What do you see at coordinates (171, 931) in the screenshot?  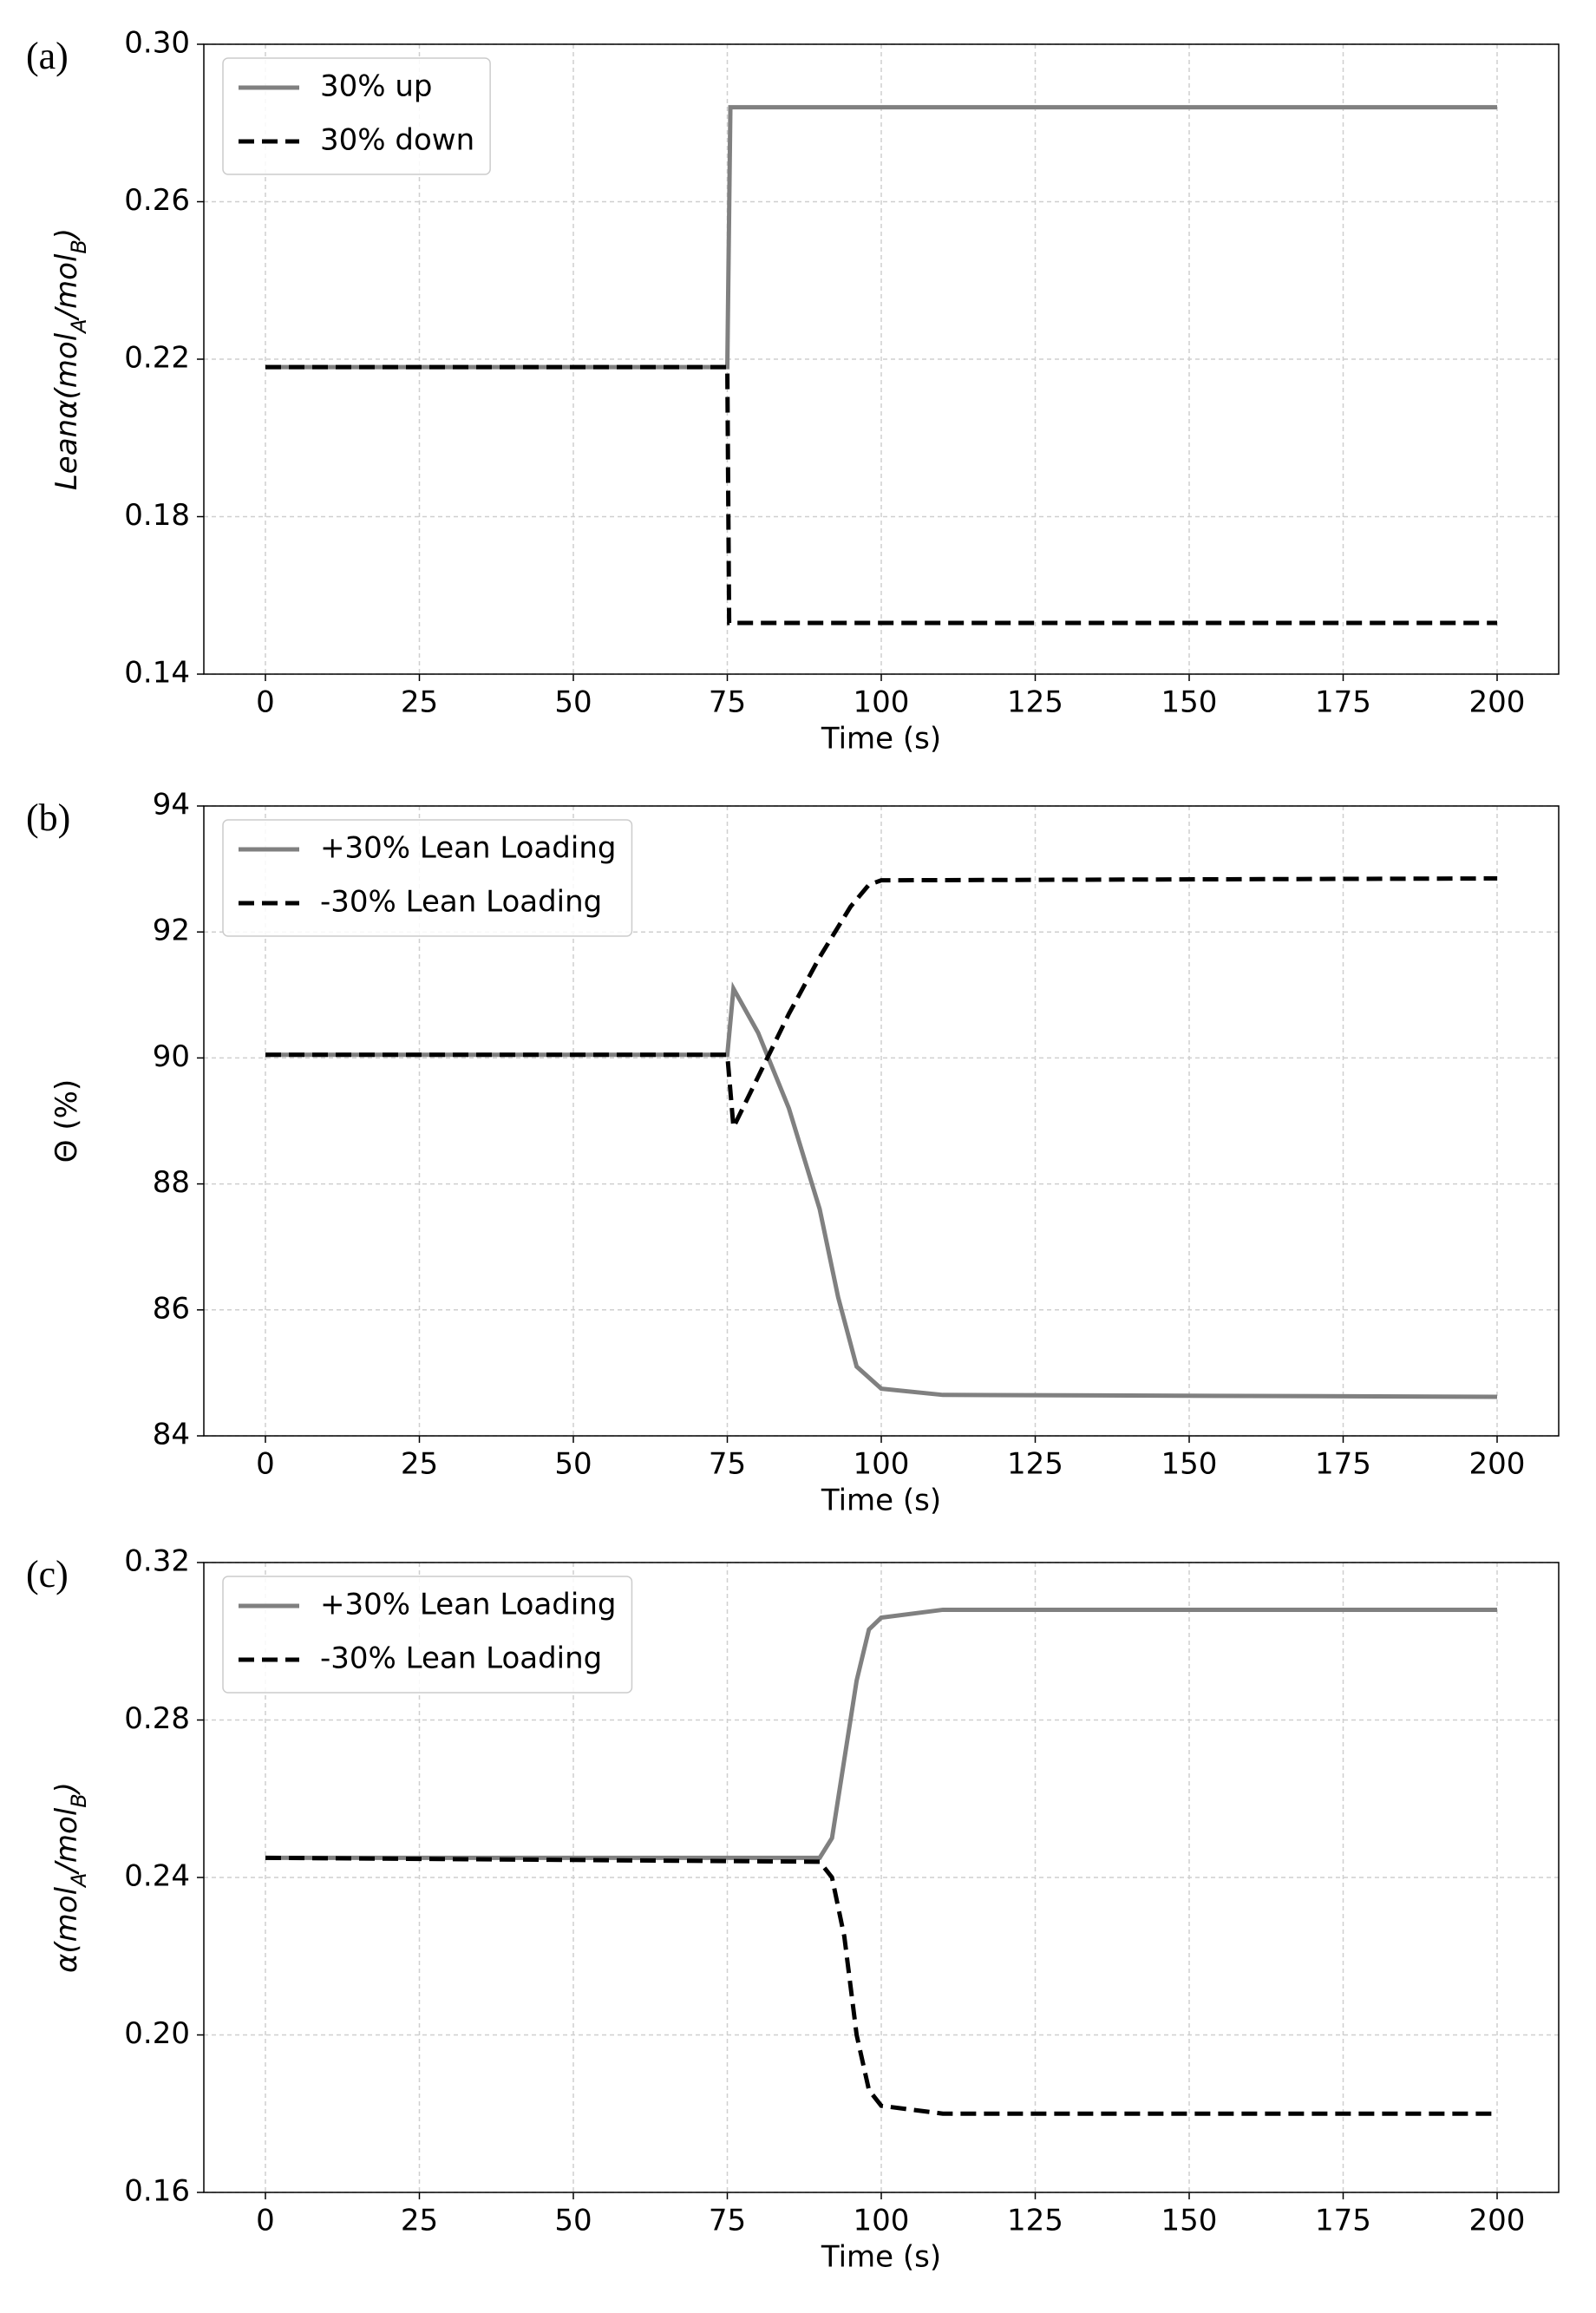 I see `y-tick-label: 92` at bounding box center [171, 931].